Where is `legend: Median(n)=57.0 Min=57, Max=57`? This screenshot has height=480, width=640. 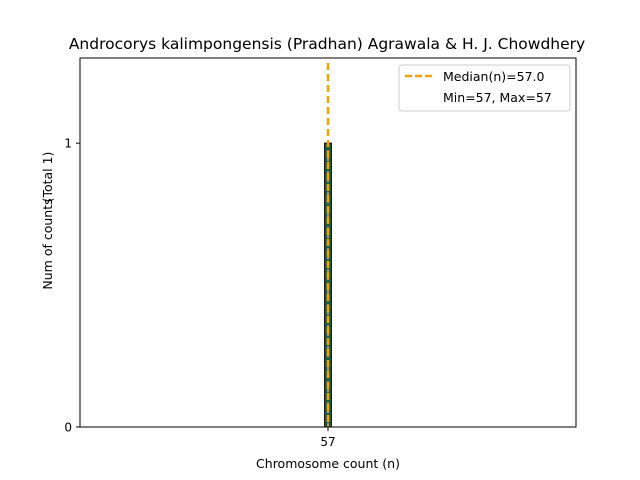
legend: Median(n)=57.0 Min=57, Max=57 is located at coordinates (484, 88).